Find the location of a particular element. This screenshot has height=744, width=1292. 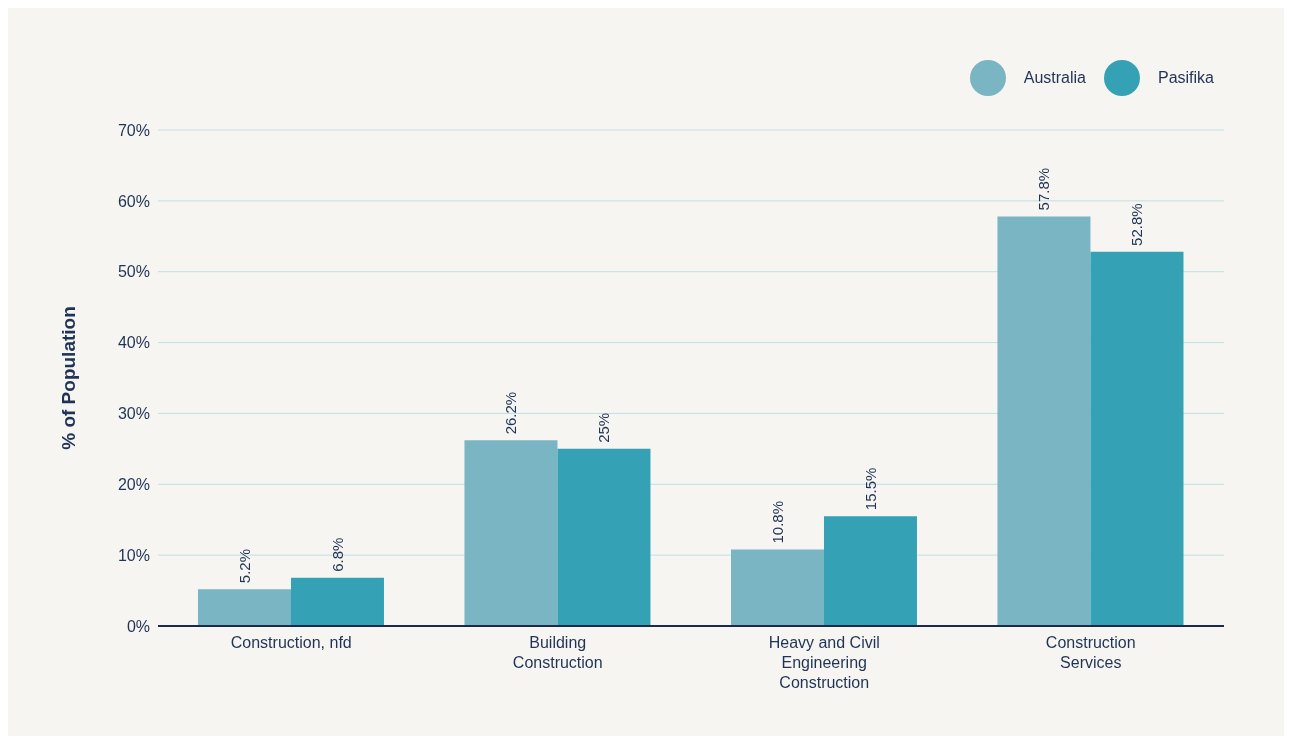

y-tick-label: 40% is located at coordinates (133, 343).